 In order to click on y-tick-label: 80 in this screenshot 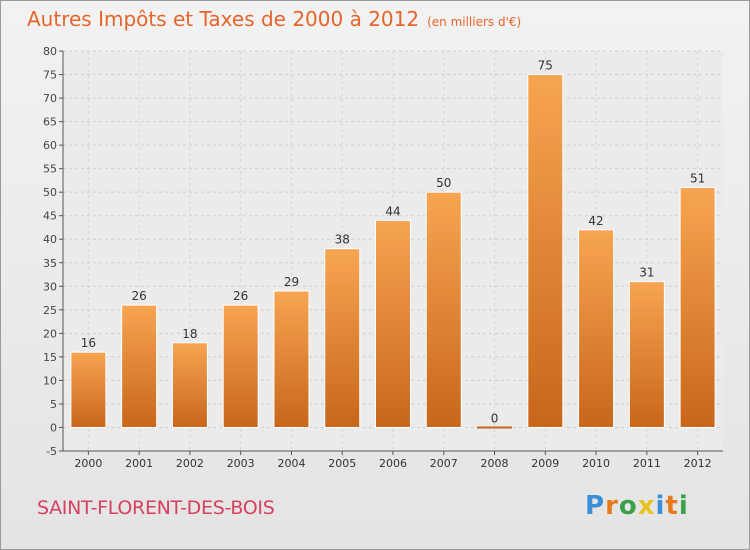, I will do `click(50, 51)`.